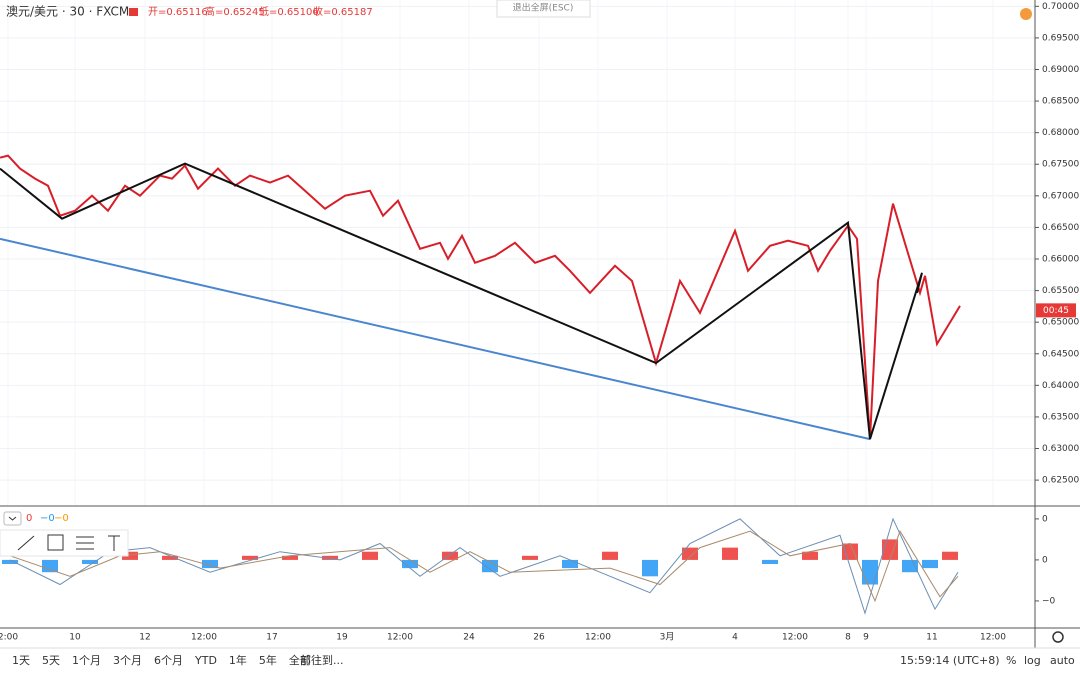  What do you see at coordinates (1049, 601) in the screenshot?
I see `y-tick-label: −0` at bounding box center [1049, 601].